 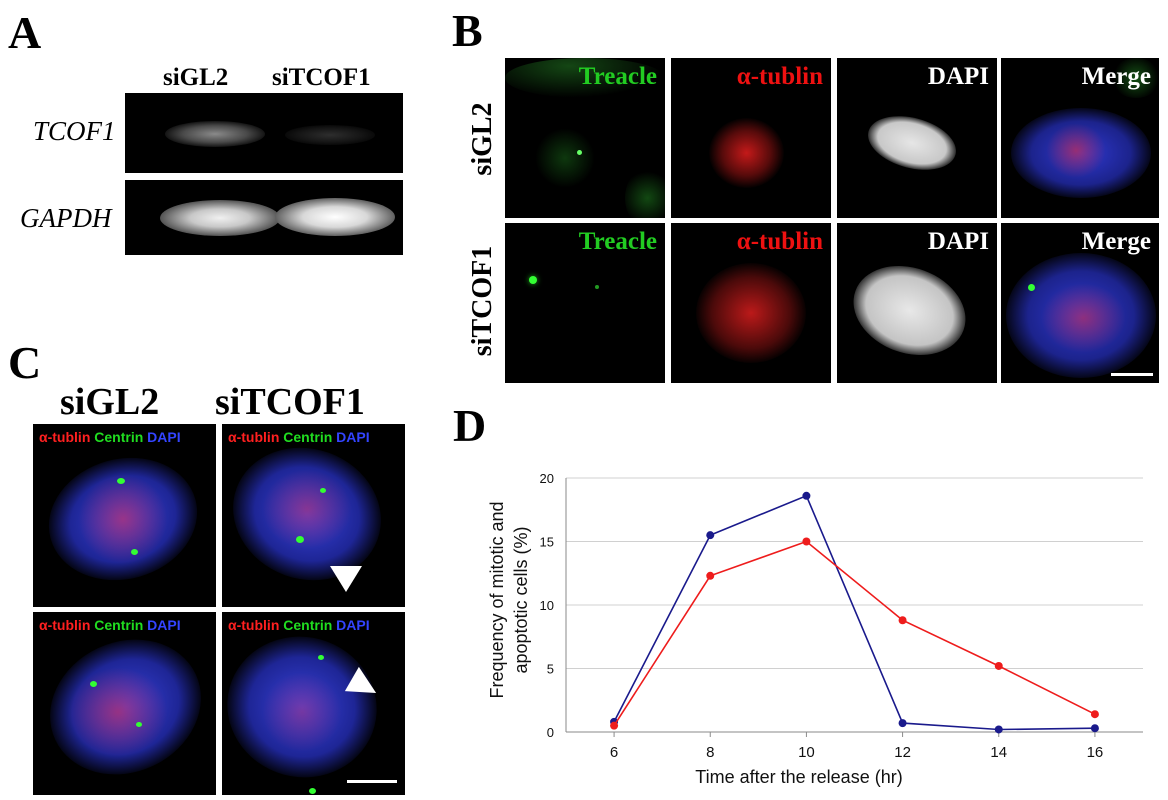 What do you see at coordinates (998, 752) in the screenshot?
I see `x-tick-label-14: 14` at bounding box center [998, 752].